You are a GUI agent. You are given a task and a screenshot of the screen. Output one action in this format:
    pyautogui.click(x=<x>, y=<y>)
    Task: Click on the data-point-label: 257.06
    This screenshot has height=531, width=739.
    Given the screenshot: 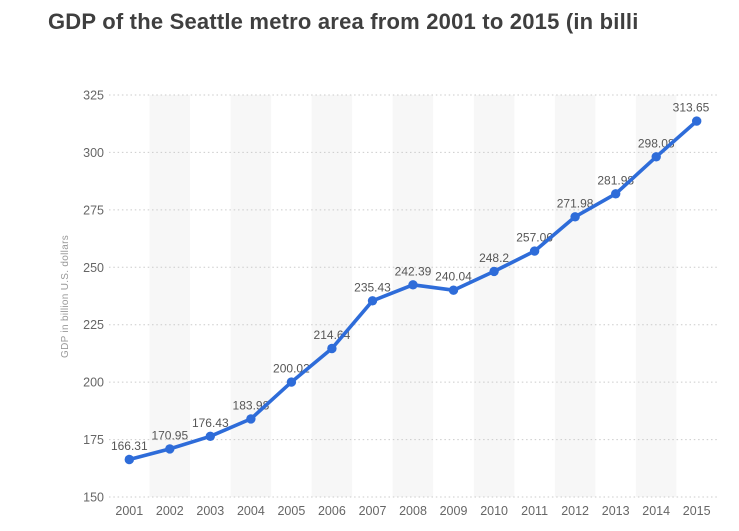 What is the action you would take?
    pyautogui.click(x=534, y=238)
    